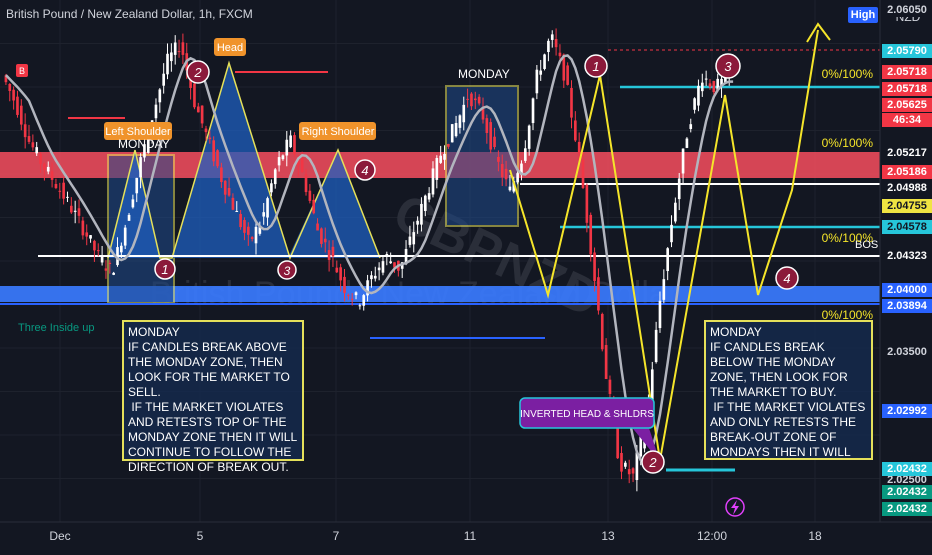 This screenshot has width=932, height=555. I want to click on inverted-hs-callout: INVERTED HEAD & SHLDRS, so click(587, 414).